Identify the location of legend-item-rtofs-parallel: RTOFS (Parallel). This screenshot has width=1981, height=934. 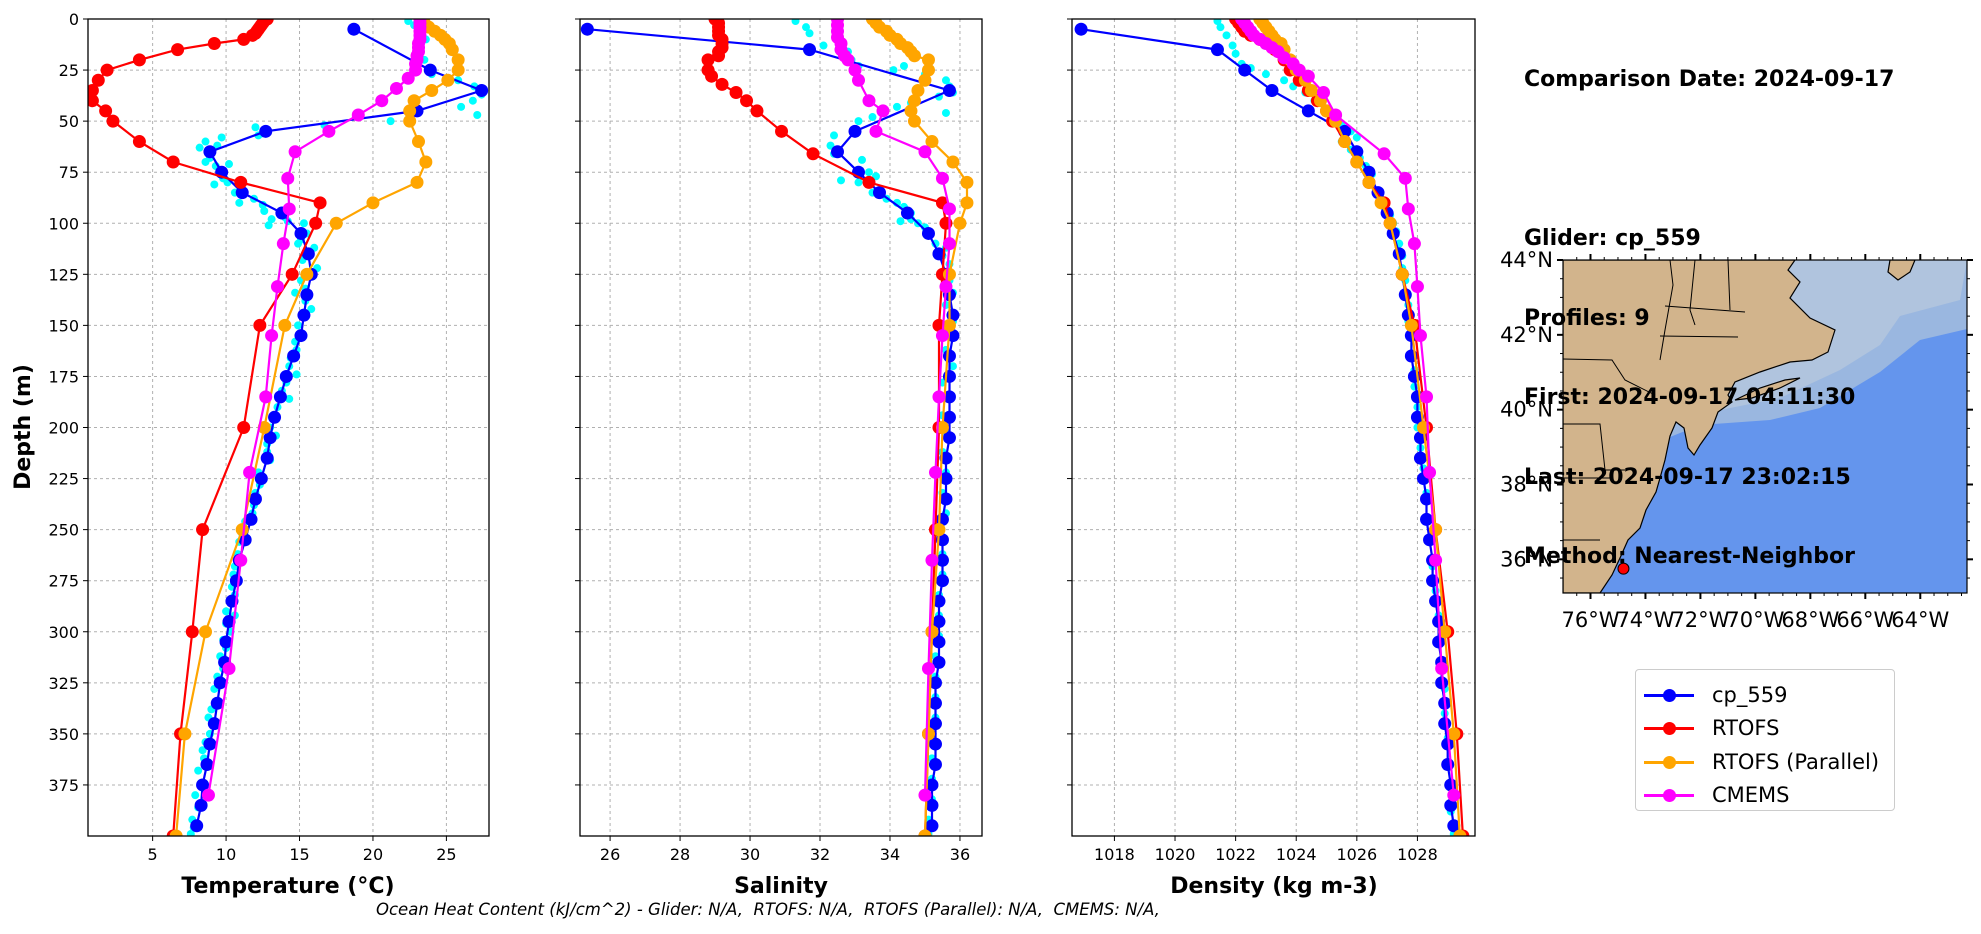
(1769, 762).